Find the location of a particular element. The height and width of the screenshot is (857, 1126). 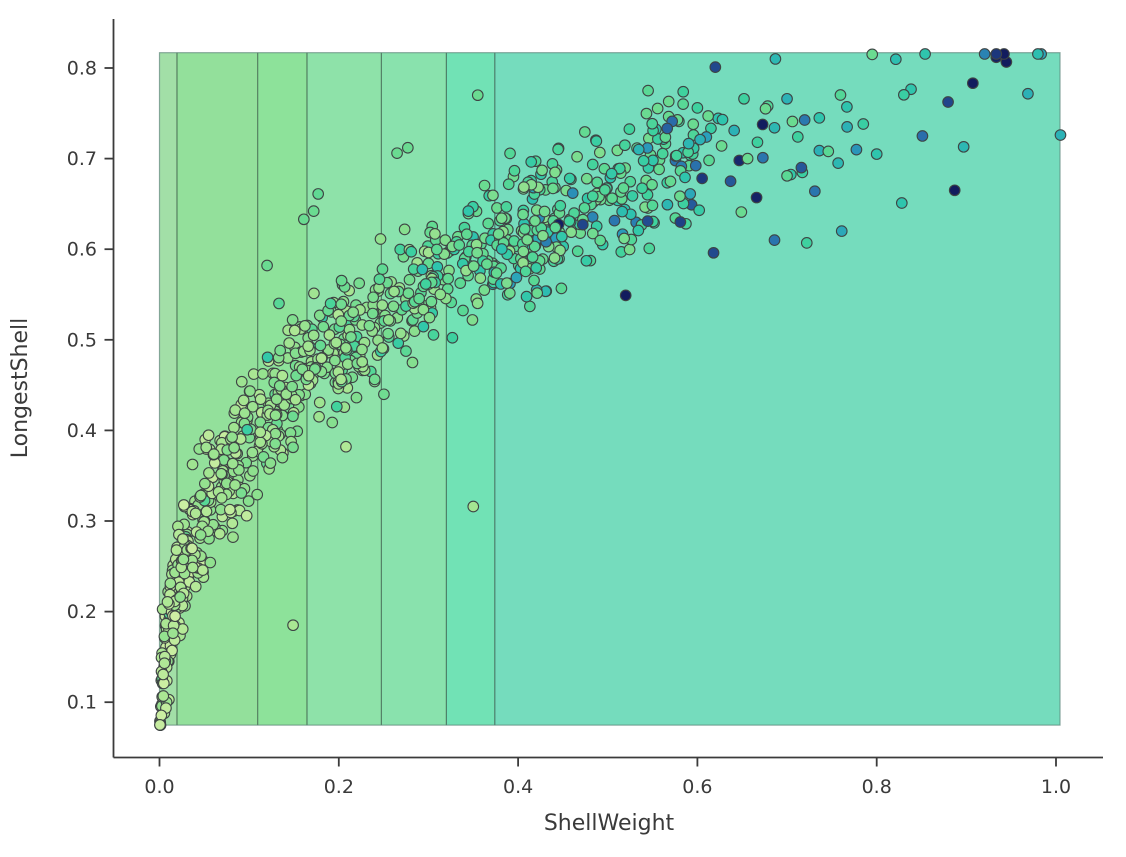

x-tick-label: 0.2 is located at coordinates (339, 787).